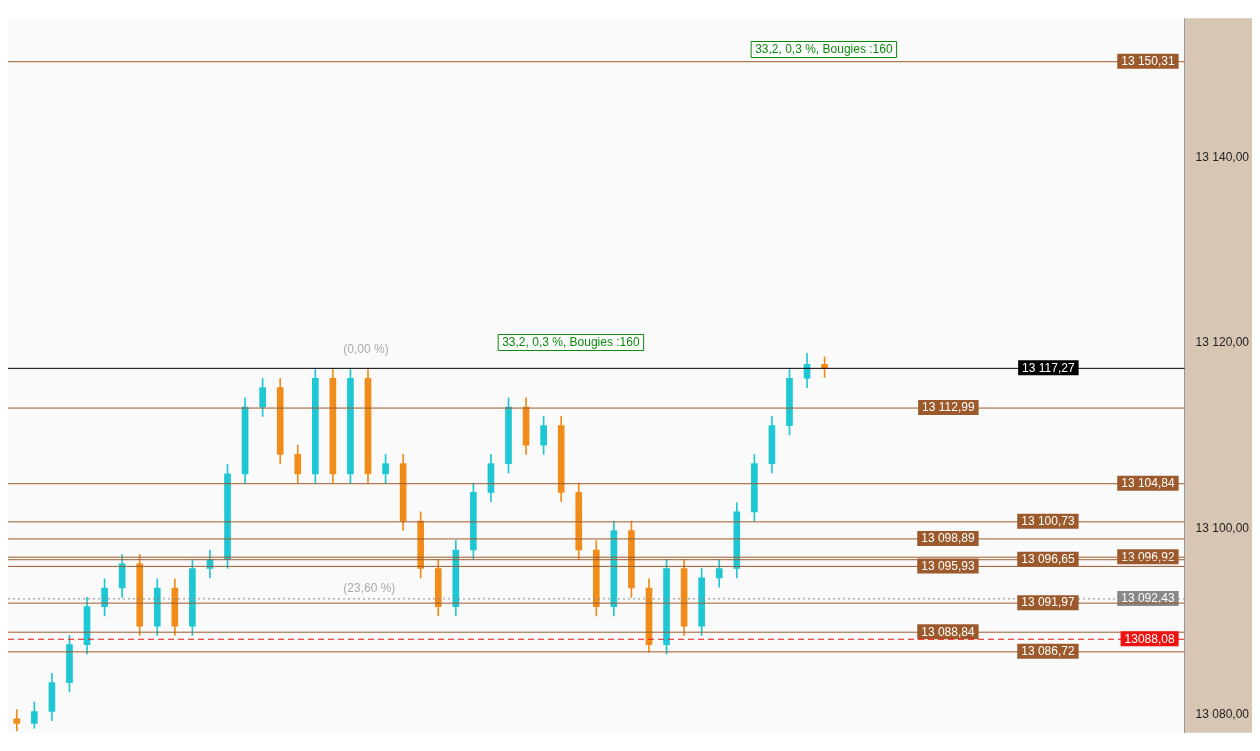 The height and width of the screenshot is (751, 1260). What do you see at coordinates (1222, 156) in the screenshot?
I see `y-tick-label: 13 140,00` at bounding box center [1222, 156].